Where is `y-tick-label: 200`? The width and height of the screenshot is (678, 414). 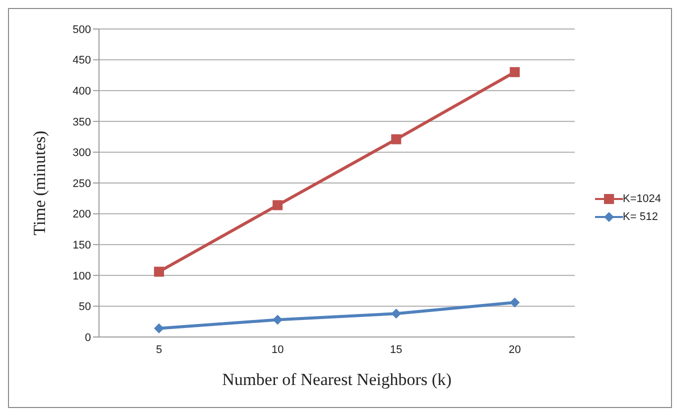 y-tick-label: 200 is located at coordinates (81, 214).